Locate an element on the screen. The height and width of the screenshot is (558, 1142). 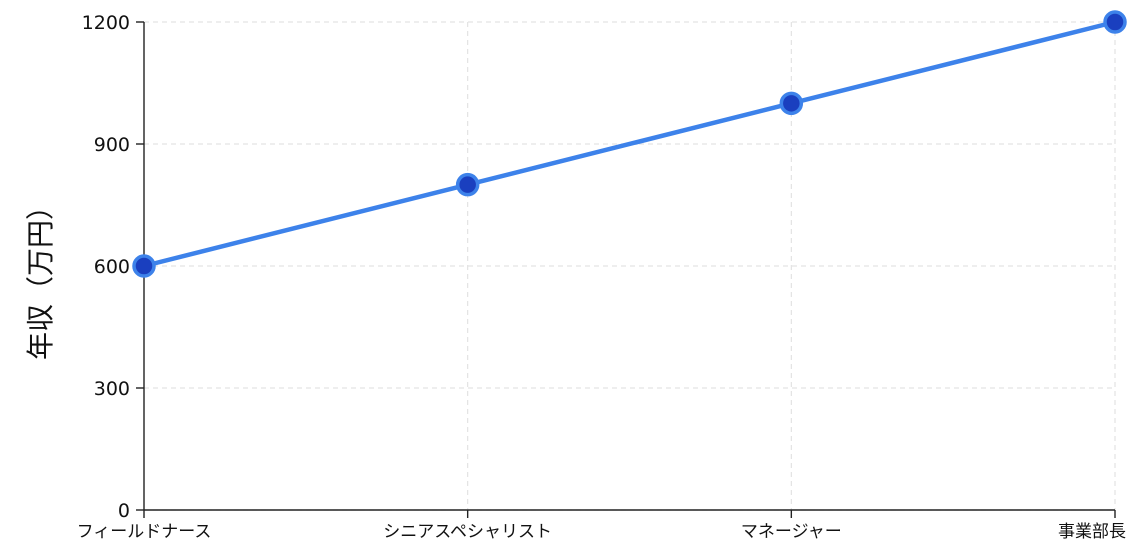
y-axis-title: 年収（万円） is located at coordinates (40, 276).